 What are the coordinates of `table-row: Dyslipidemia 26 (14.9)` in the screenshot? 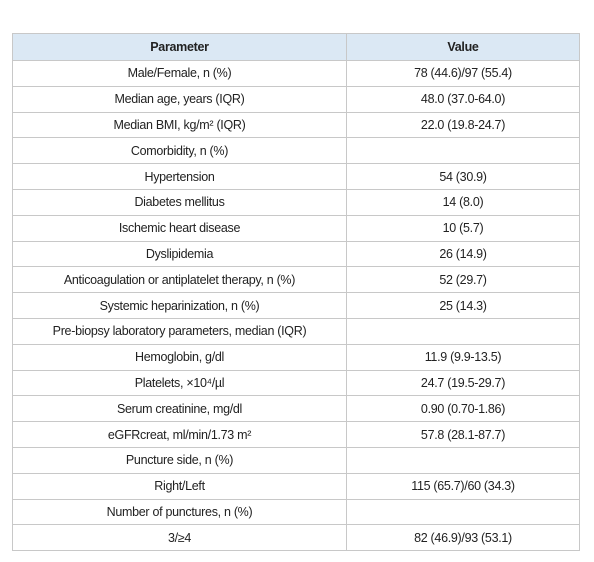 It's located at (296, 254).